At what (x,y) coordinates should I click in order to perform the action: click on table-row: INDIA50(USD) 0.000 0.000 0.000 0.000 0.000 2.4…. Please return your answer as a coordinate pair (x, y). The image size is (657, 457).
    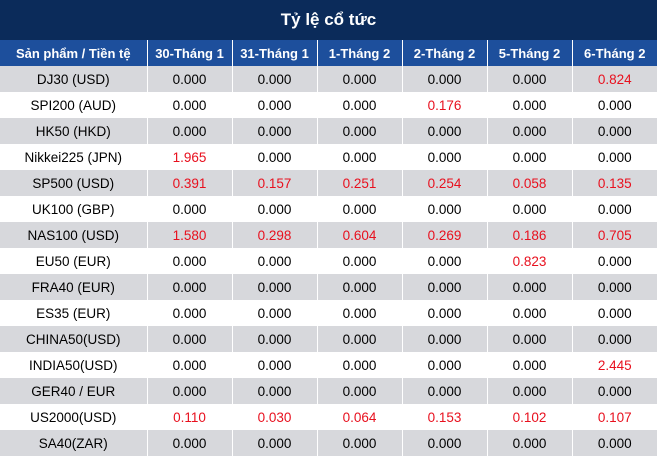
    Looking at the image, I should click on (328, 365).